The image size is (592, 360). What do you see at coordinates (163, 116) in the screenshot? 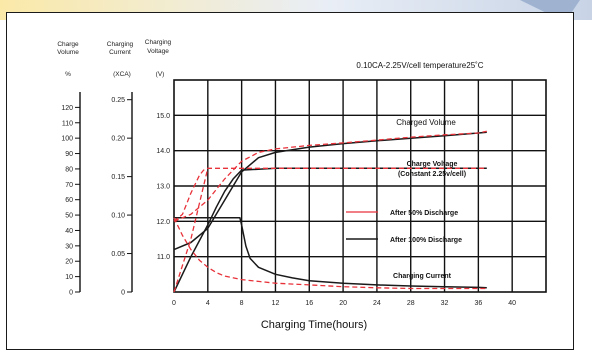
I see `voltage-tick-label: 15.0` at bounding box center [163, 116].